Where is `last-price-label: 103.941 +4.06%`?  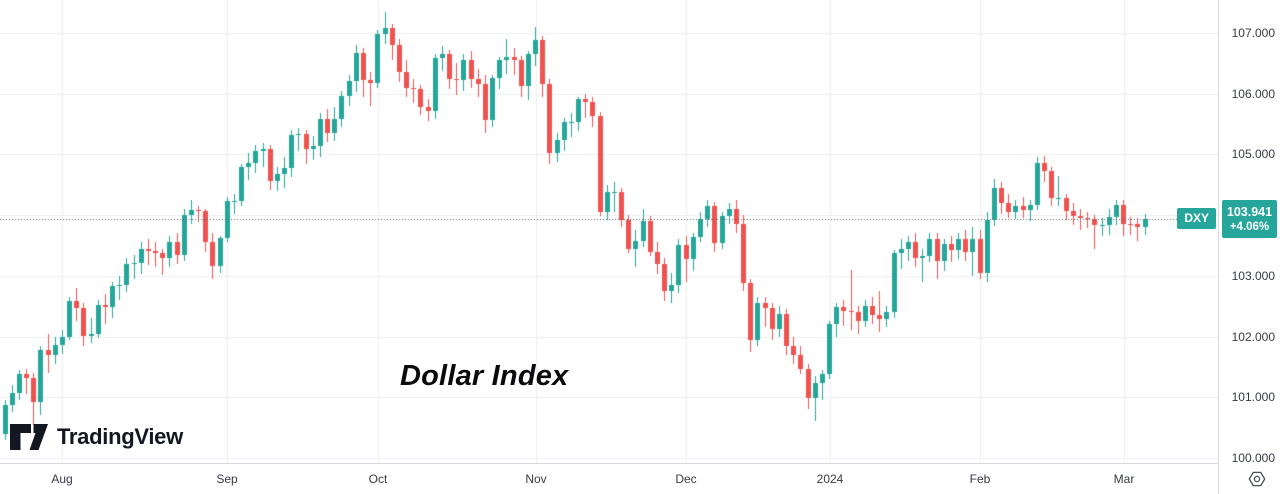
last-price-label: 103.941 +4.06% is located at coordinates (1249, 219).